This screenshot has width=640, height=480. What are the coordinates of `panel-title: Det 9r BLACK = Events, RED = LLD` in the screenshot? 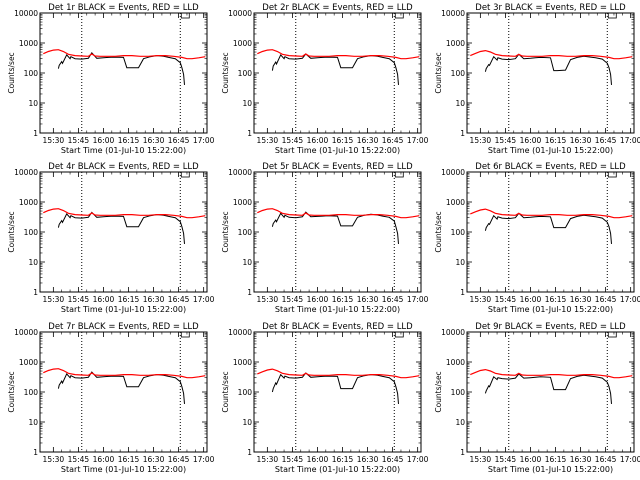 It's located at (550, 327).